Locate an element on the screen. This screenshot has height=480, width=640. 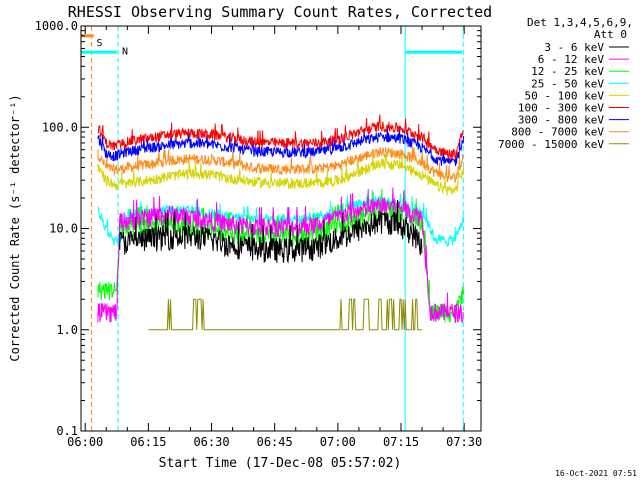
legend-header-line-1: Det 1,3,4,5,6,9, is located at coordinates (580, 22).